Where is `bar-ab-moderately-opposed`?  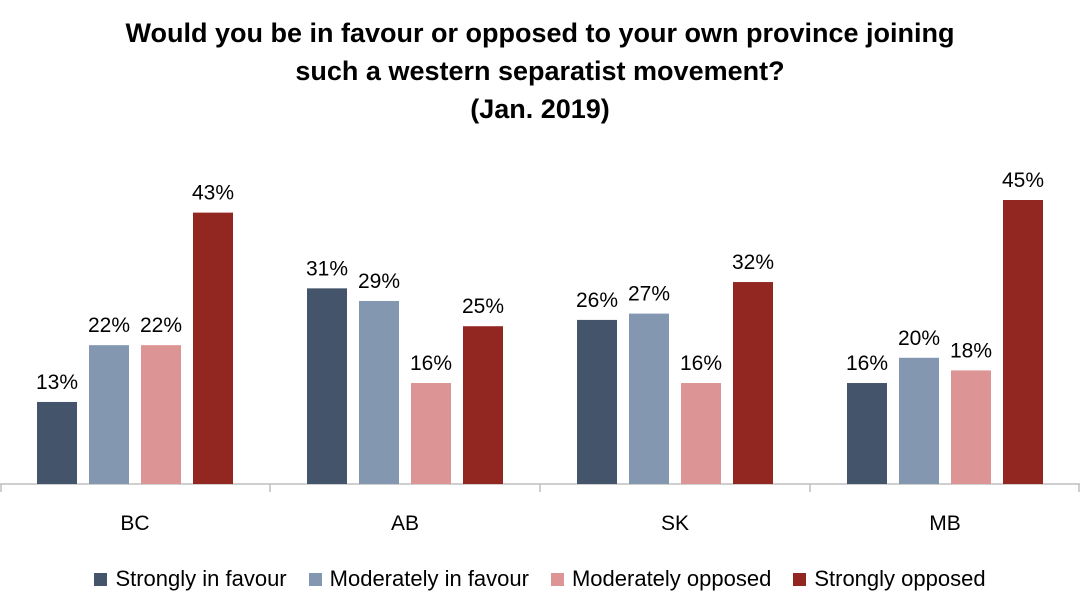 bar-ab-moderately-opposed is located at coordinates (431, 433).